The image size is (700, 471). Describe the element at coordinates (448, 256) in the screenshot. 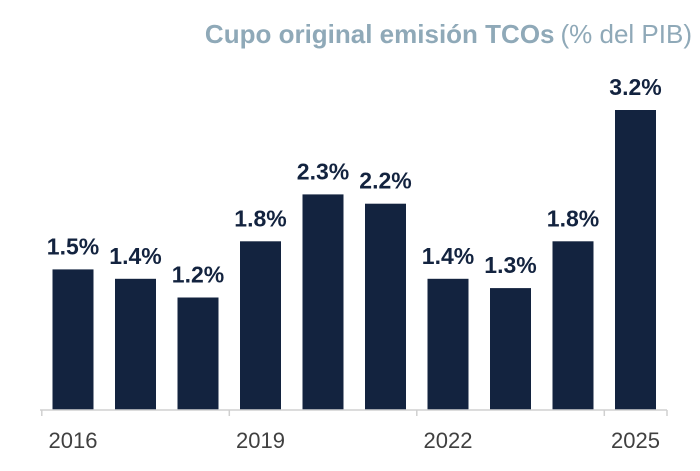

I see `value-label-2022: 1.4%` at that location.